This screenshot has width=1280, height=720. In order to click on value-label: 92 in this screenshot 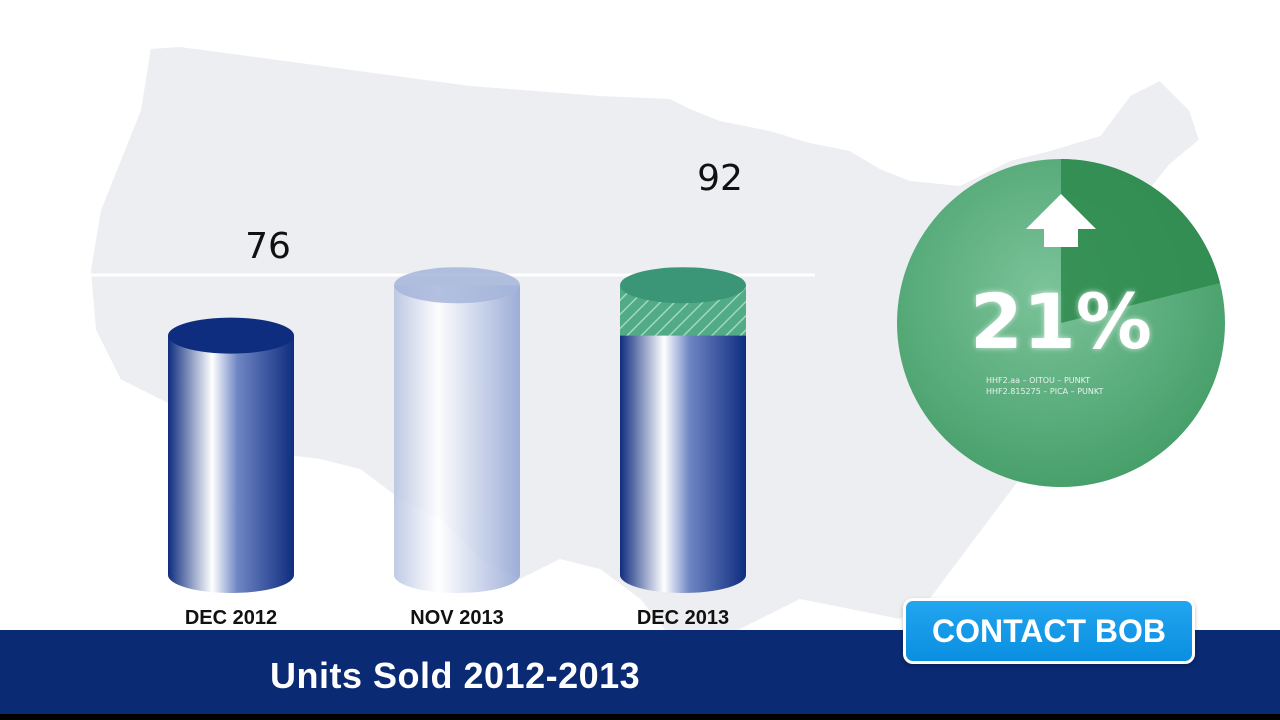, I will do `click(720, 178)`.